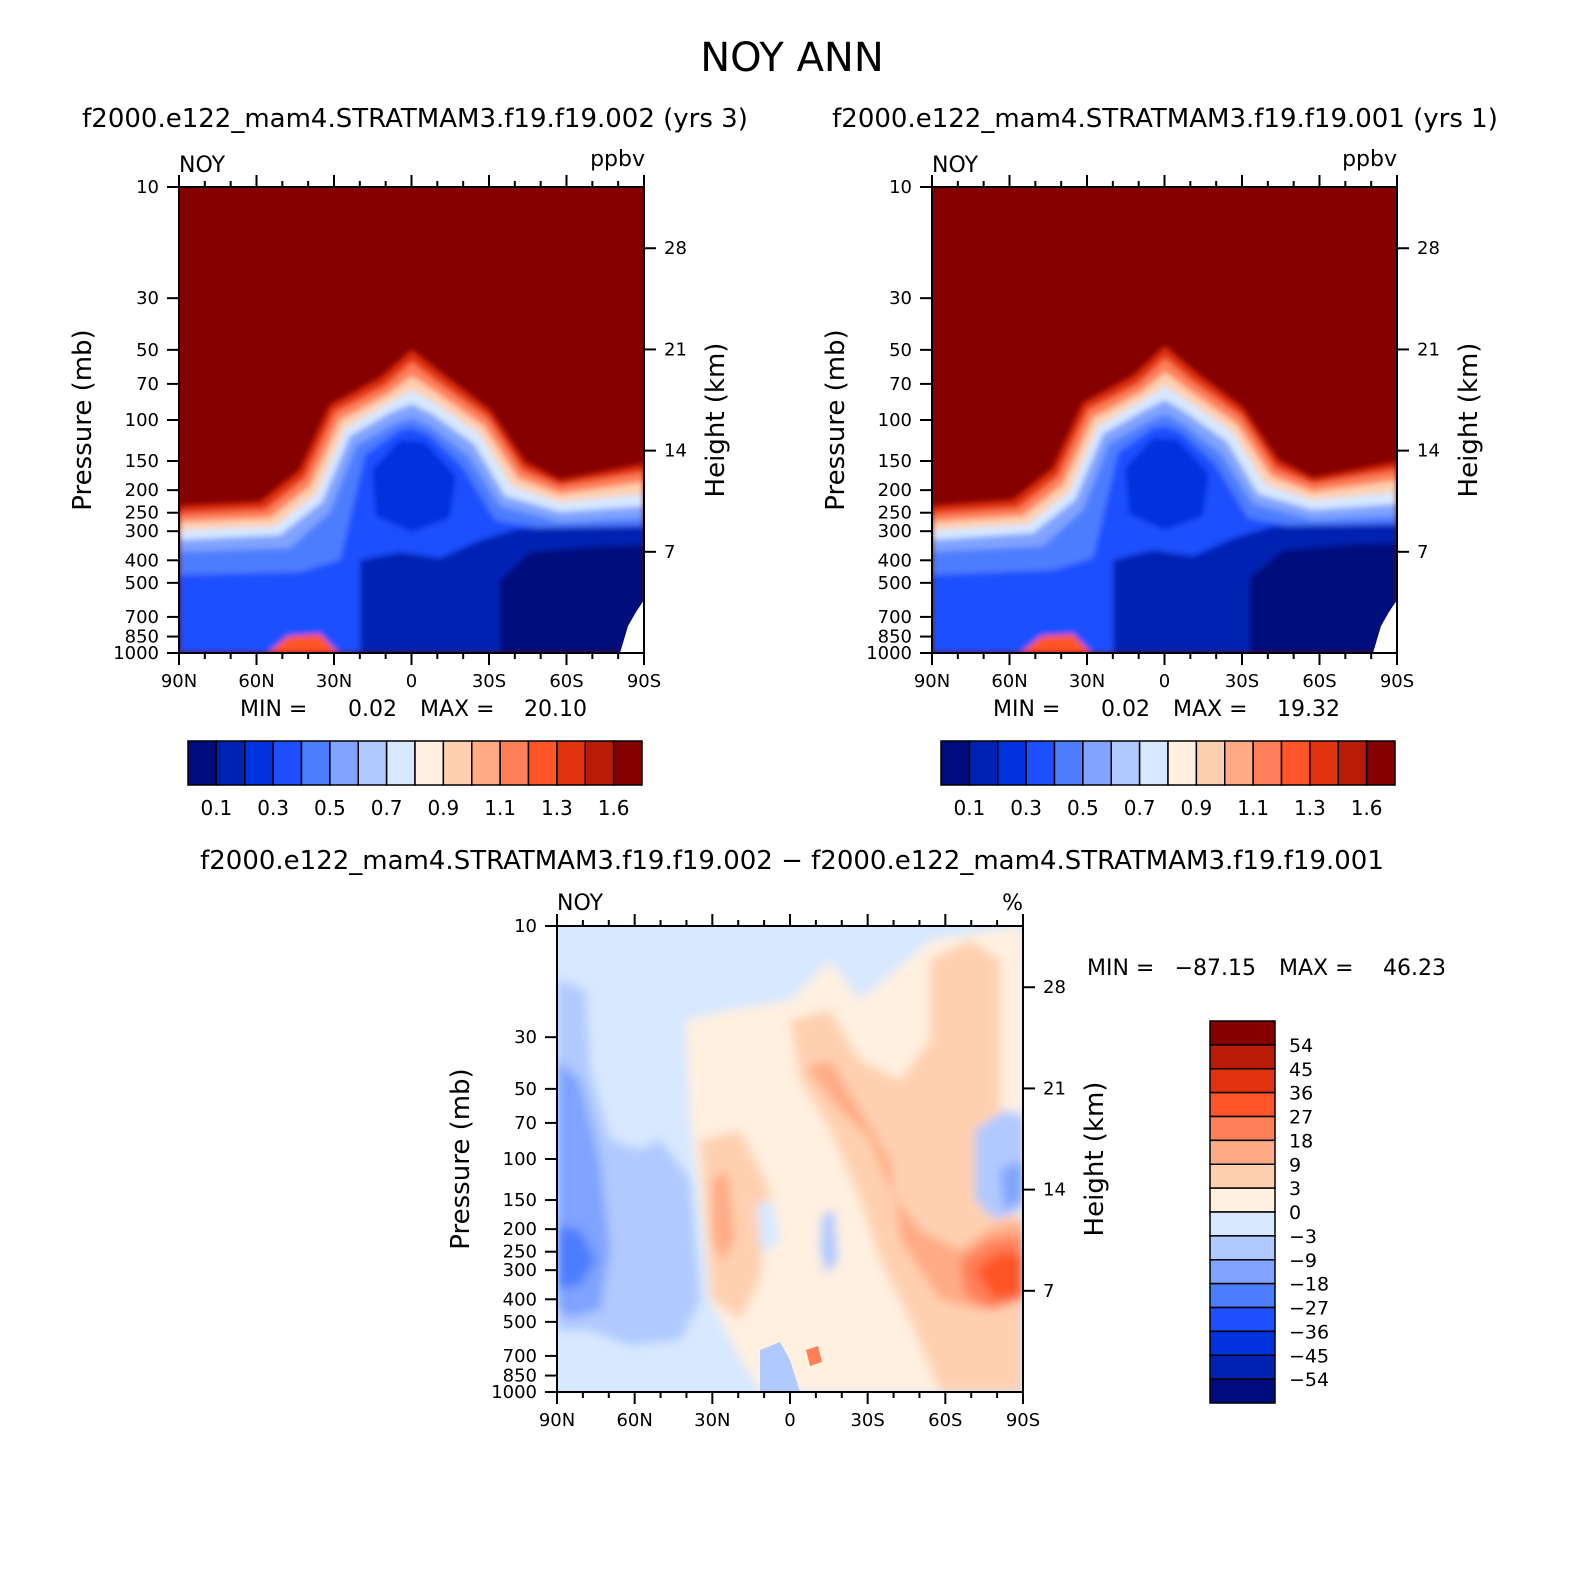 This screenshot has width=1585, height=1588. Describe the element at coordinates (895, 637) in the screenshot. I see `panel-b-ytick-label: 850` at that location.